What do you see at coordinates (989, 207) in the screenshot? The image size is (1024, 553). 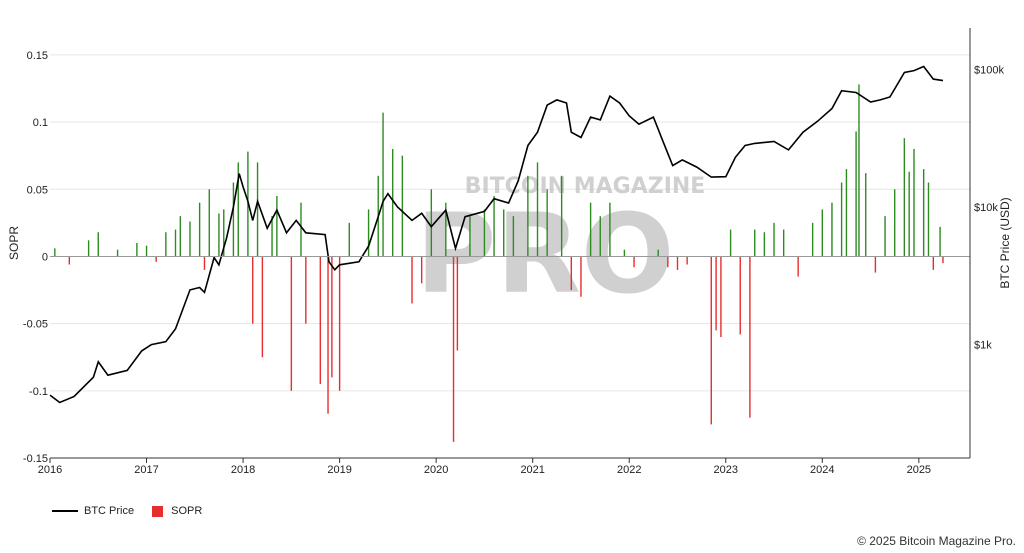 I see `right-tick-labels: $1k $10k $100k` at bounding box center [989, 207].